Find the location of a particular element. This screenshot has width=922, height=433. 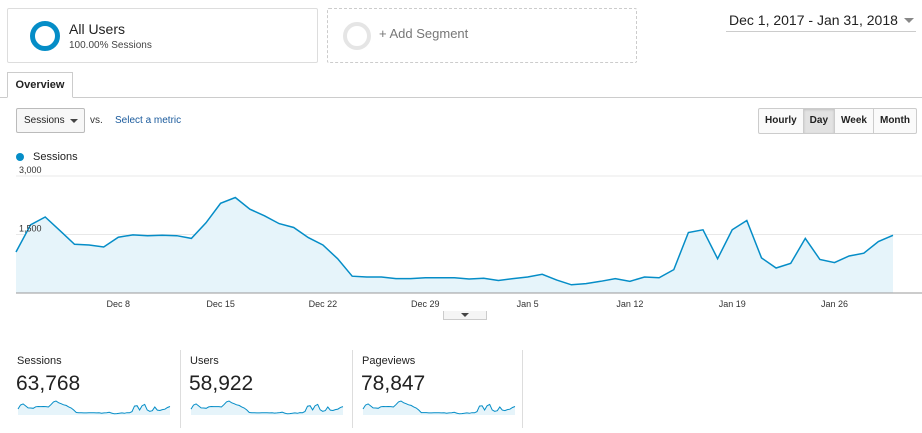

x-tick-label: Jan 12 is located at coordinates (629, 304).